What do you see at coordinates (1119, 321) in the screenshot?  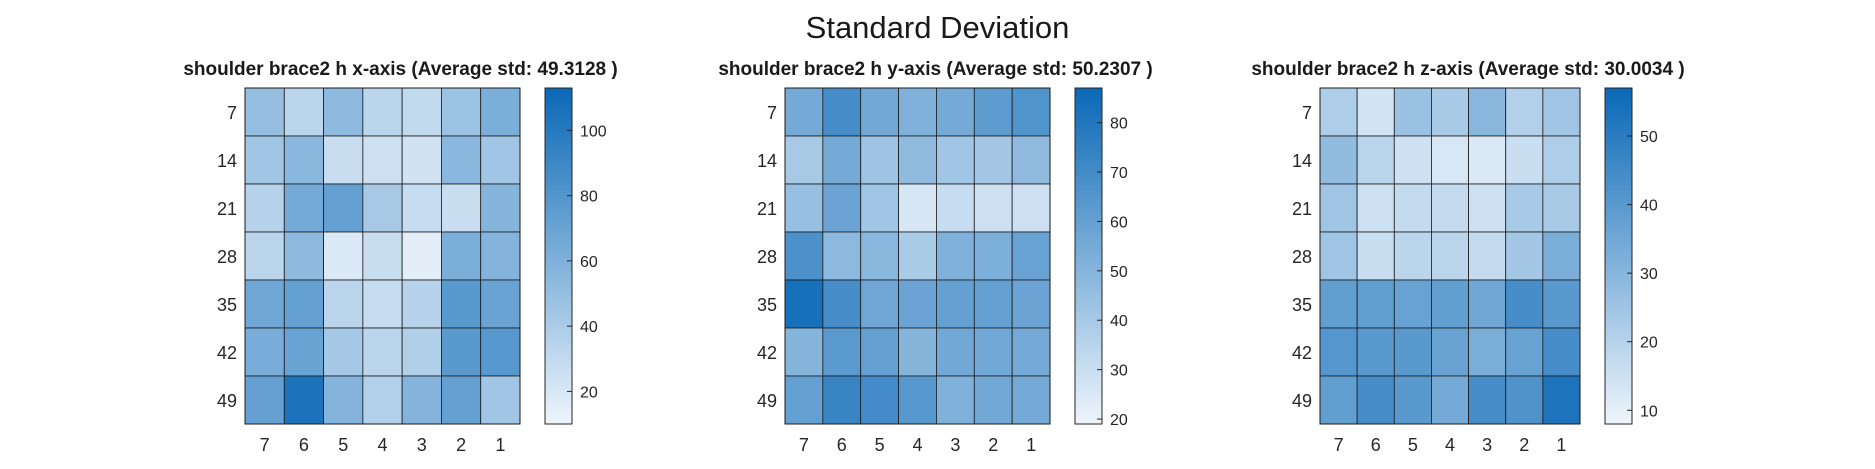 I see `colorbar-tick-label: 40` at bounding box center [1119, 321].